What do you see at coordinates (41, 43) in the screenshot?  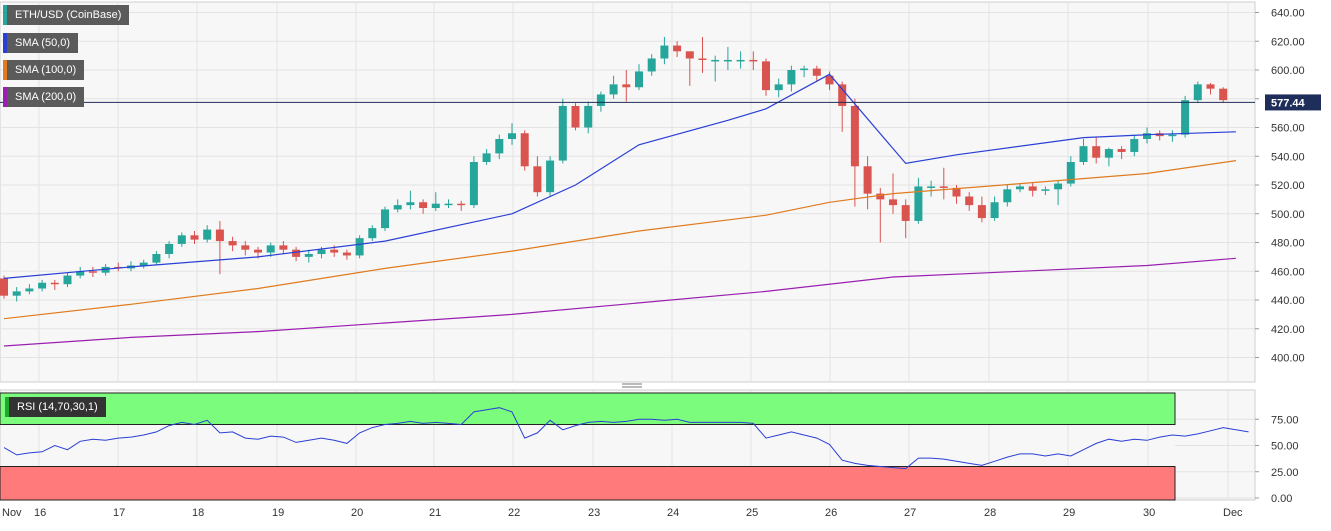 I see `legend-sma50: SMA (50,0)` at bounding box center [41, 43].